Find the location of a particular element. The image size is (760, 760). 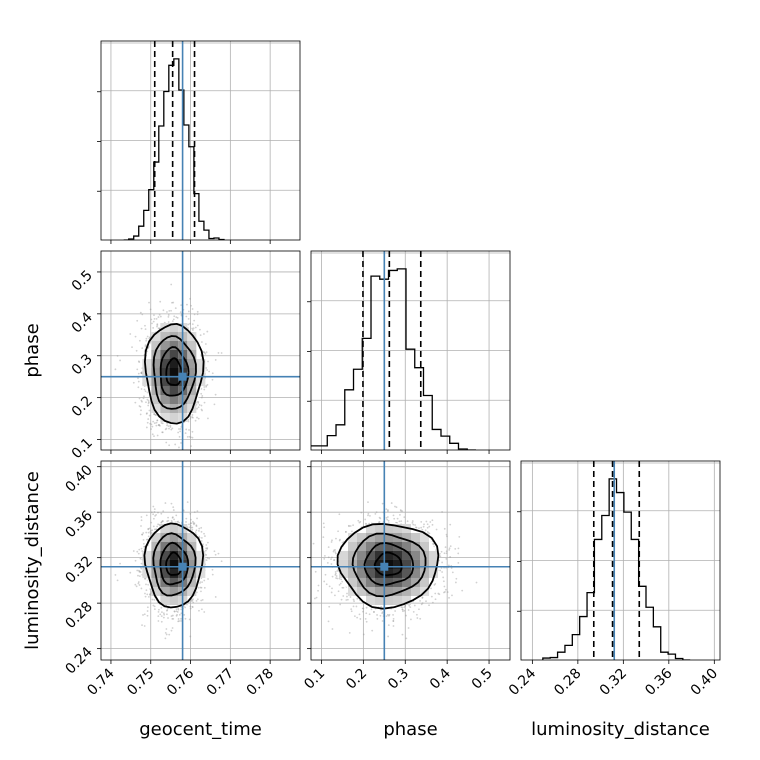

y-tick-label: 0.5 is located at coordinates (82, 280).